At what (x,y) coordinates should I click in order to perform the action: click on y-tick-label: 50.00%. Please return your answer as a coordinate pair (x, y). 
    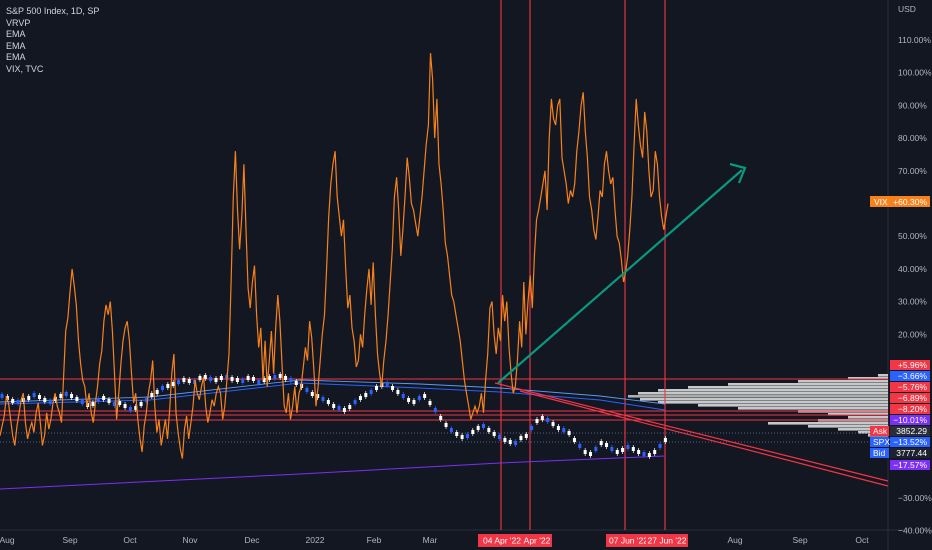
    Looking at the image, I should click on (912, 236).